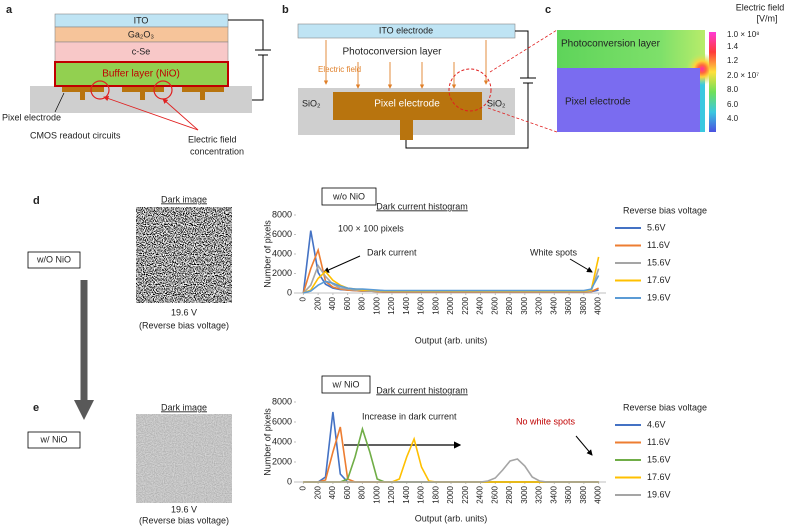 The image size is (793, 528). I want to click on colorbar-label: 1.0 × 10⁸, so click(743, 34).